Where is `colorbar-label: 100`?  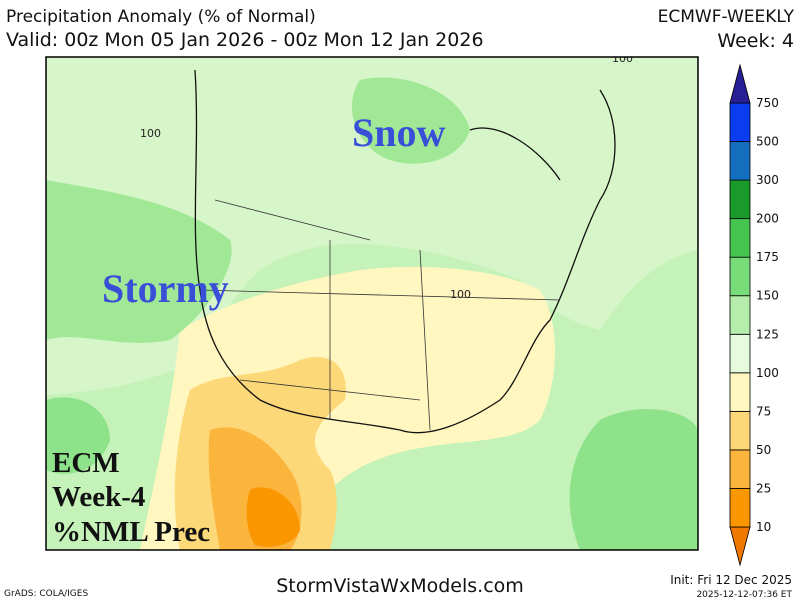
colorbar-label: 100 is located at coordinates (767, 373).